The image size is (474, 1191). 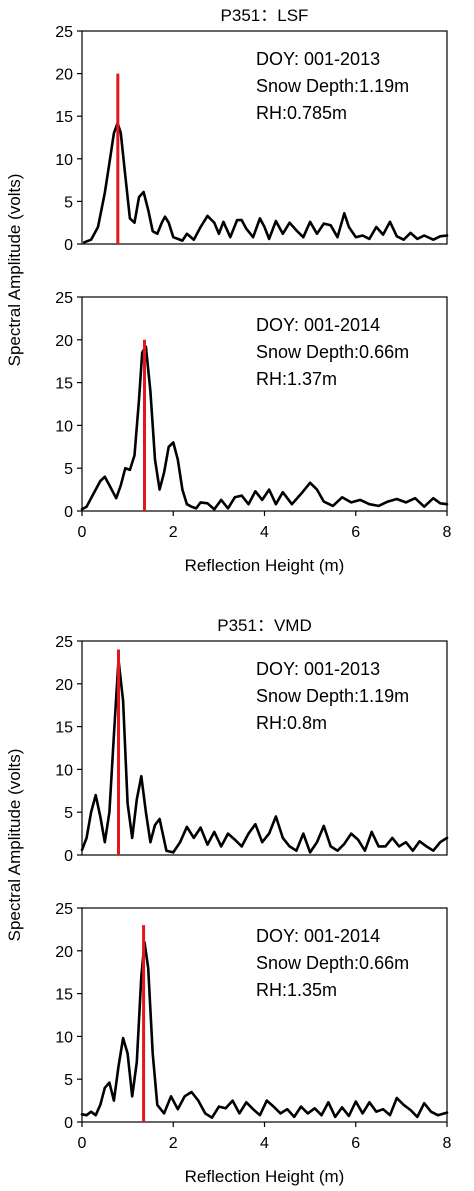 I want to click on y-axis-label-top: Spectral Amplitude (volts), so click(x=14, y=270).